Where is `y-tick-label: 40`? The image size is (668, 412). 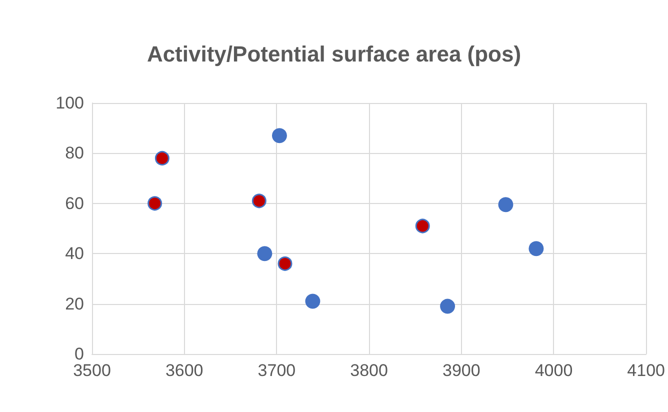
y-tick-label: 40 is located at coordinates (74, 254).